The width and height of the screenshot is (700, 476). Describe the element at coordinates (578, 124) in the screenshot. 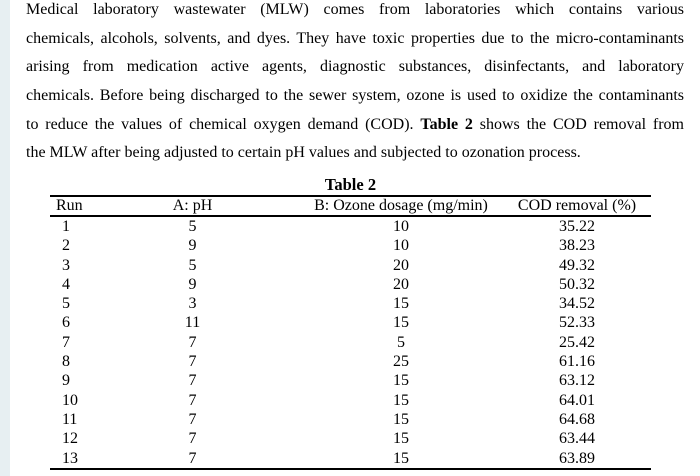

I see `paragraph-text: shows the COD removal from` at that location.